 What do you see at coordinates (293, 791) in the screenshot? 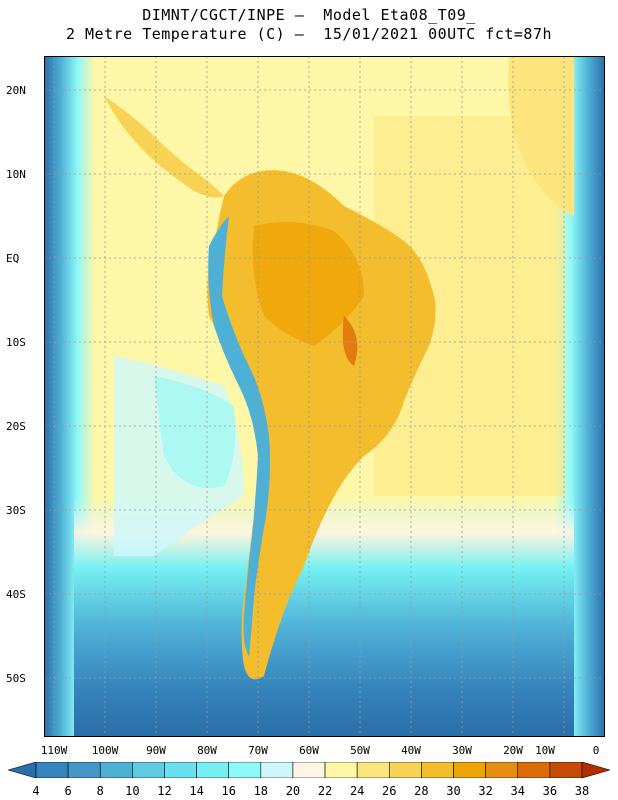
I see `colorbar-tick-label: 20` at bounding box center [293, 791].